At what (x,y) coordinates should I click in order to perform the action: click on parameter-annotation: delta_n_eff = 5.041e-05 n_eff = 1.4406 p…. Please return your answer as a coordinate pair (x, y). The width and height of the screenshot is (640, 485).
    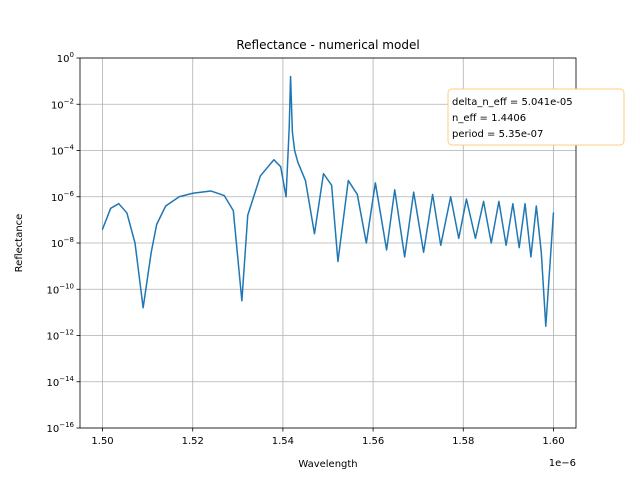
    Looking at the image, I should click on (536, 117).